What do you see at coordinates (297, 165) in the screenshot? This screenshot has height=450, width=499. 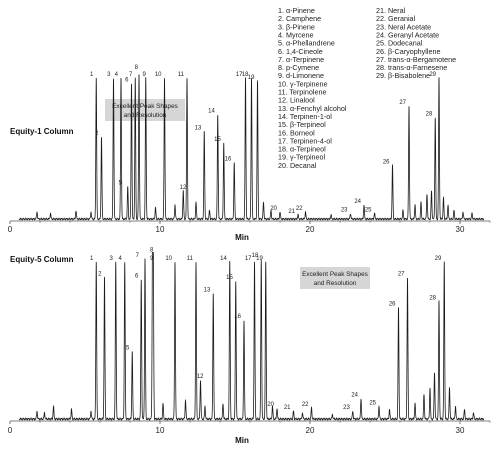 I see `legend-item: 20. Decanal` at bounding box center [297, 165].